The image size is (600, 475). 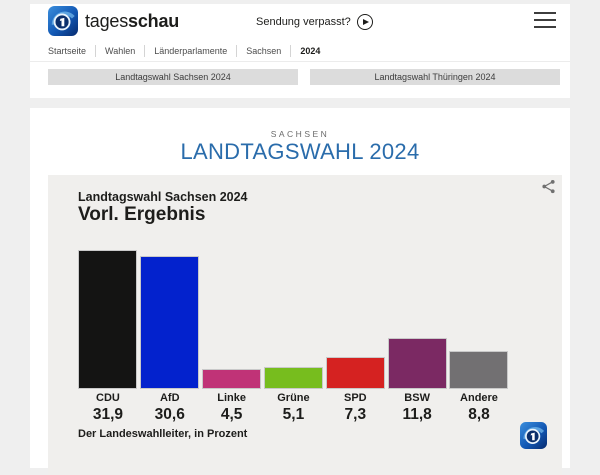 I want to click on bar-label-bsw: BSW, so click(x=417, y=398).